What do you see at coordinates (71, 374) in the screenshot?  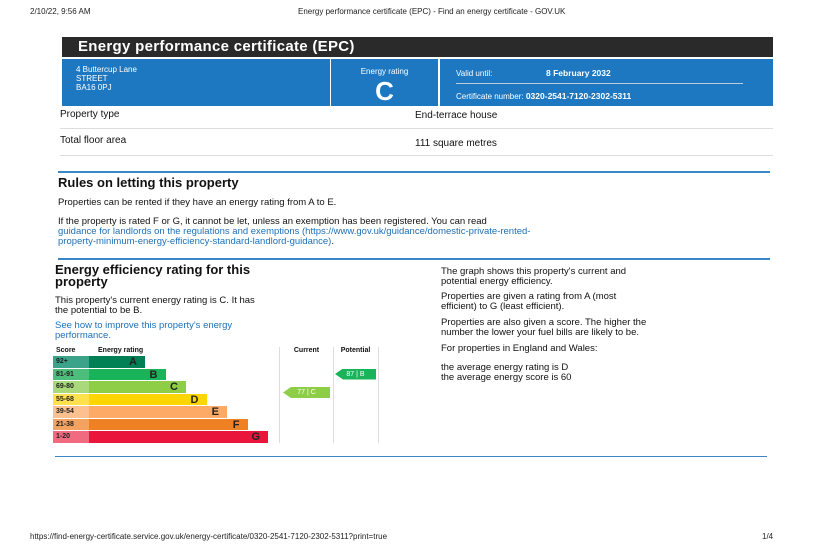 I see `band-score-B: 81-91` at bounding box center [71, 374].